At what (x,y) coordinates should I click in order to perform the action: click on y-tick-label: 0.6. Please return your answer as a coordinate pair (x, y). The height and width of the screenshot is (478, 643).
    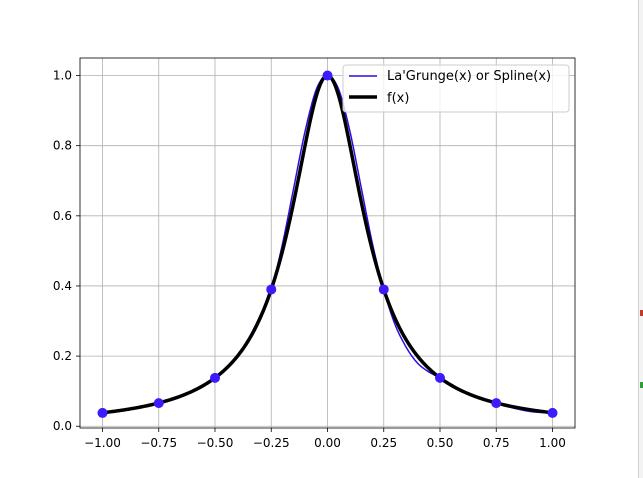
    Looking at the image, I should click on (62, 216).